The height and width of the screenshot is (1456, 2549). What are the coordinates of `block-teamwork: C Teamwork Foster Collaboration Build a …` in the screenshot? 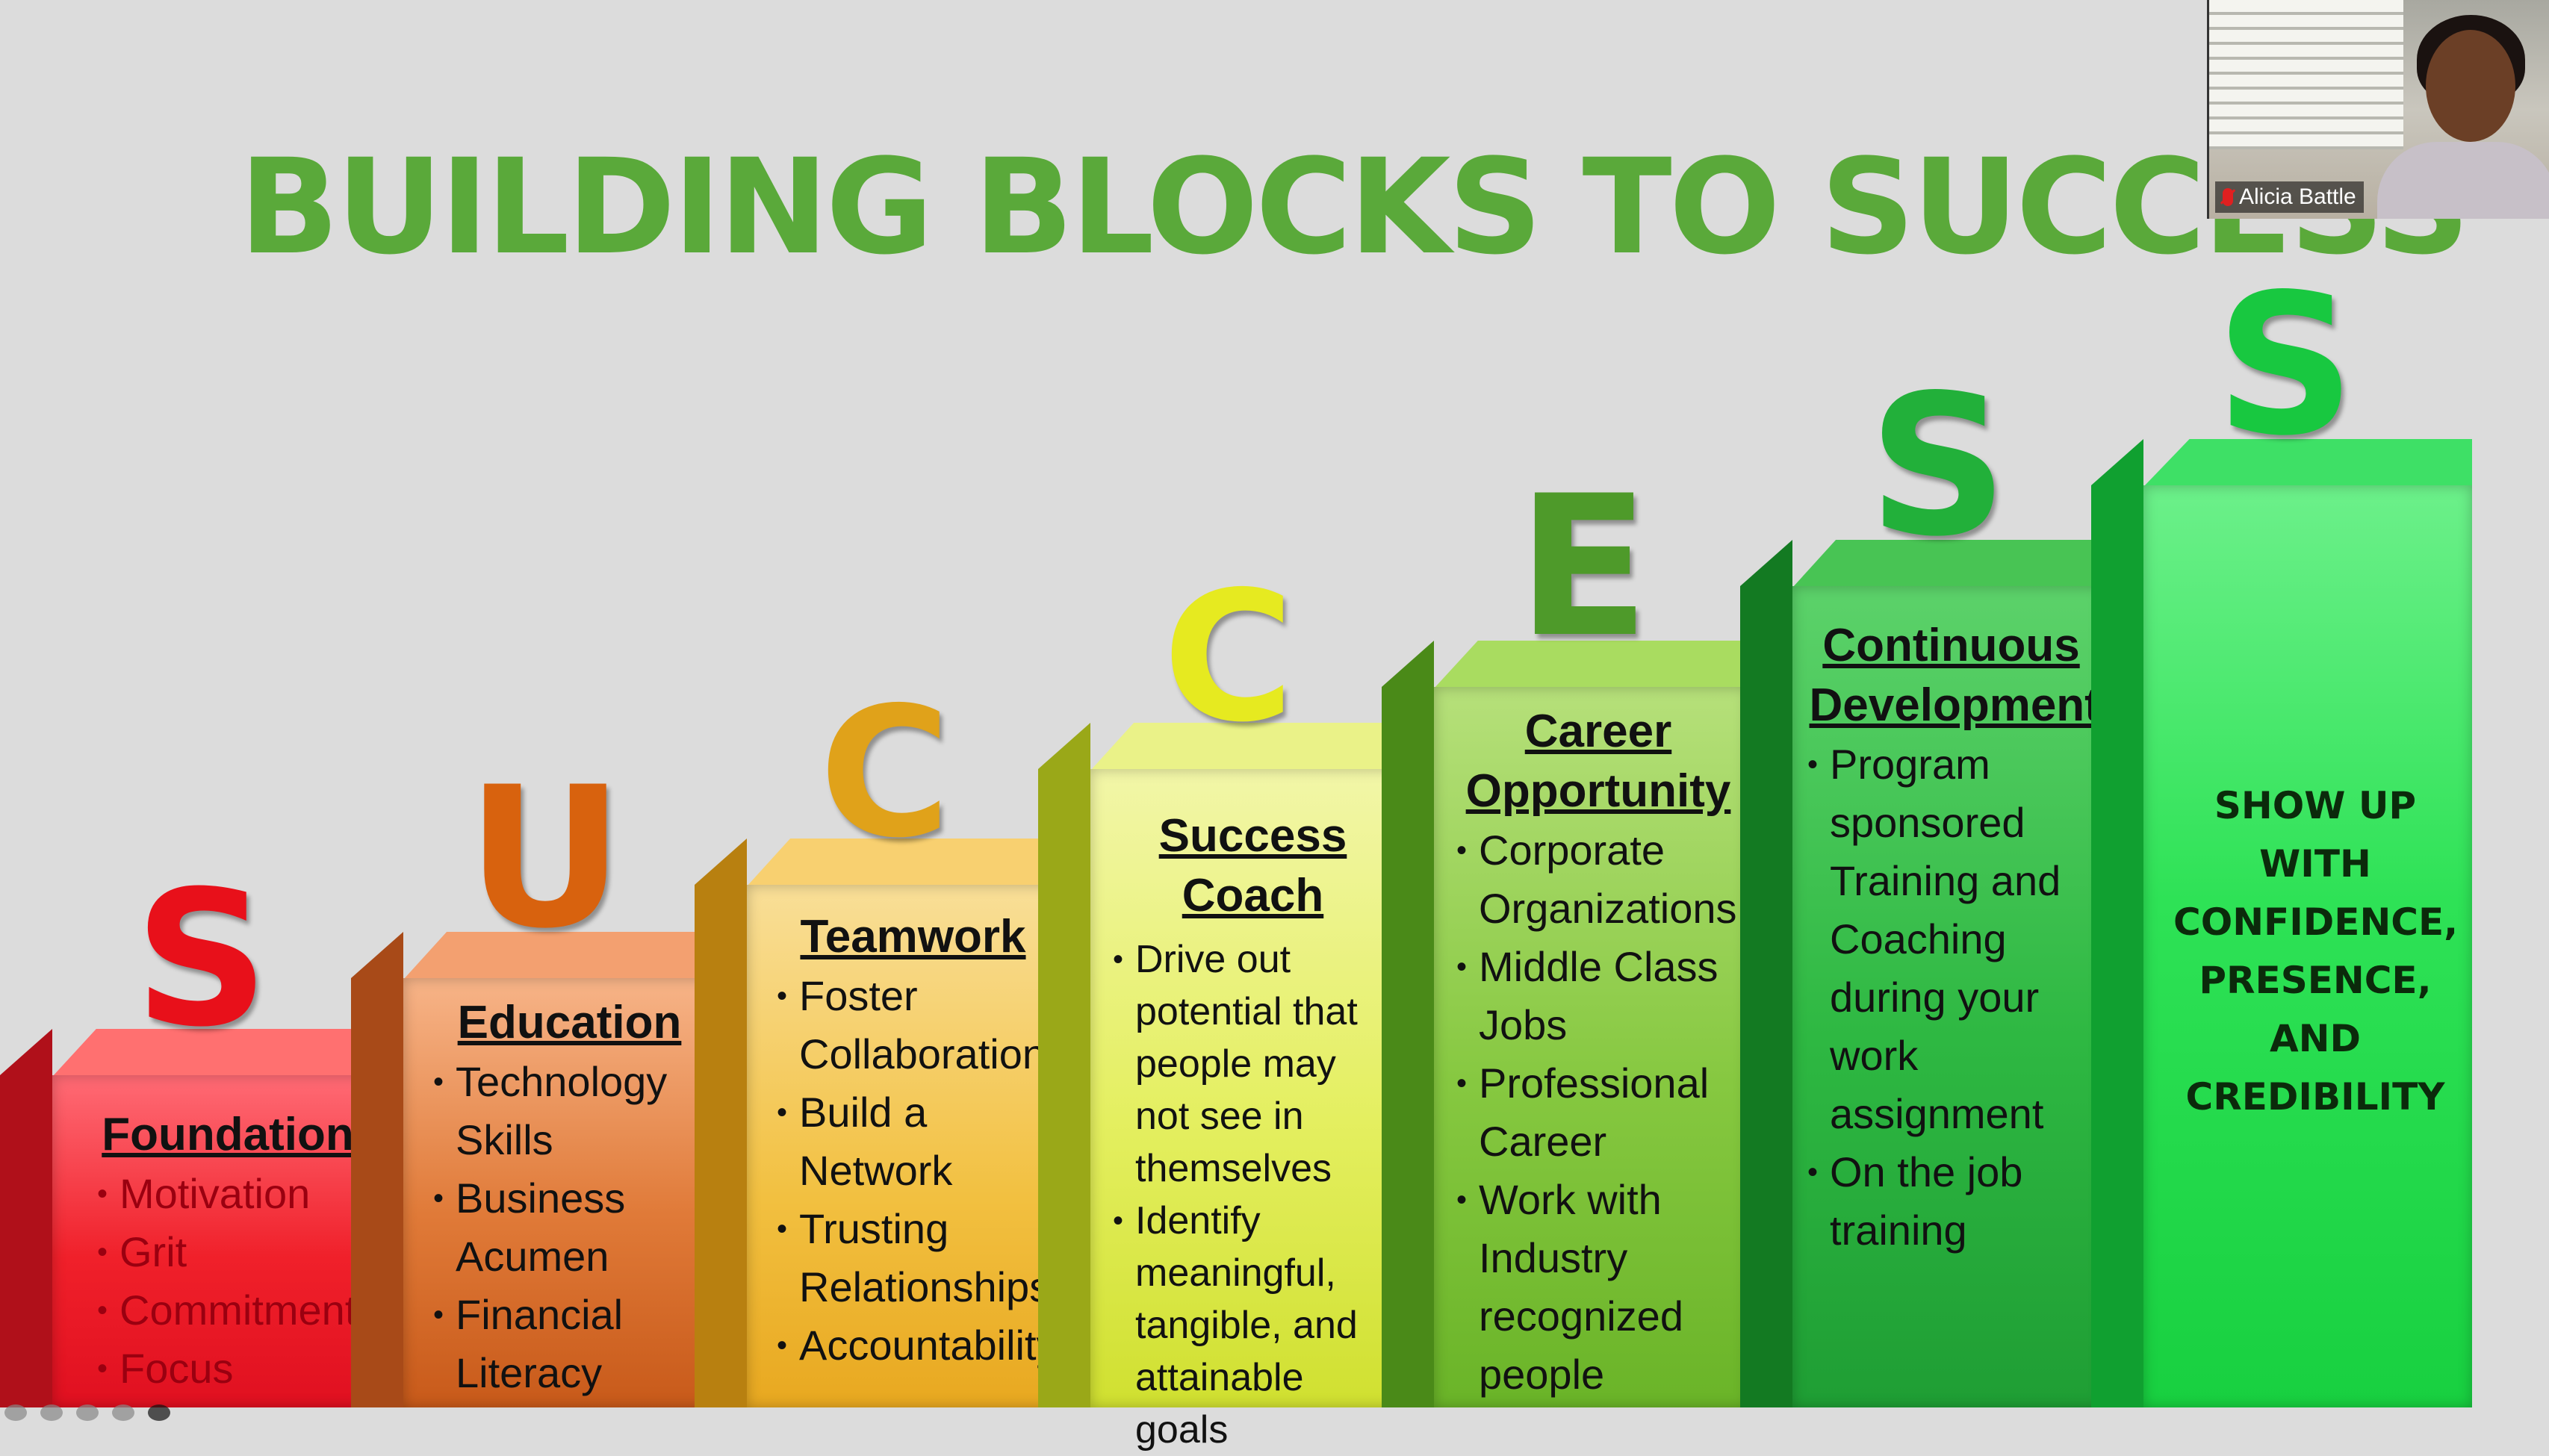 It's located at (876, 1045).